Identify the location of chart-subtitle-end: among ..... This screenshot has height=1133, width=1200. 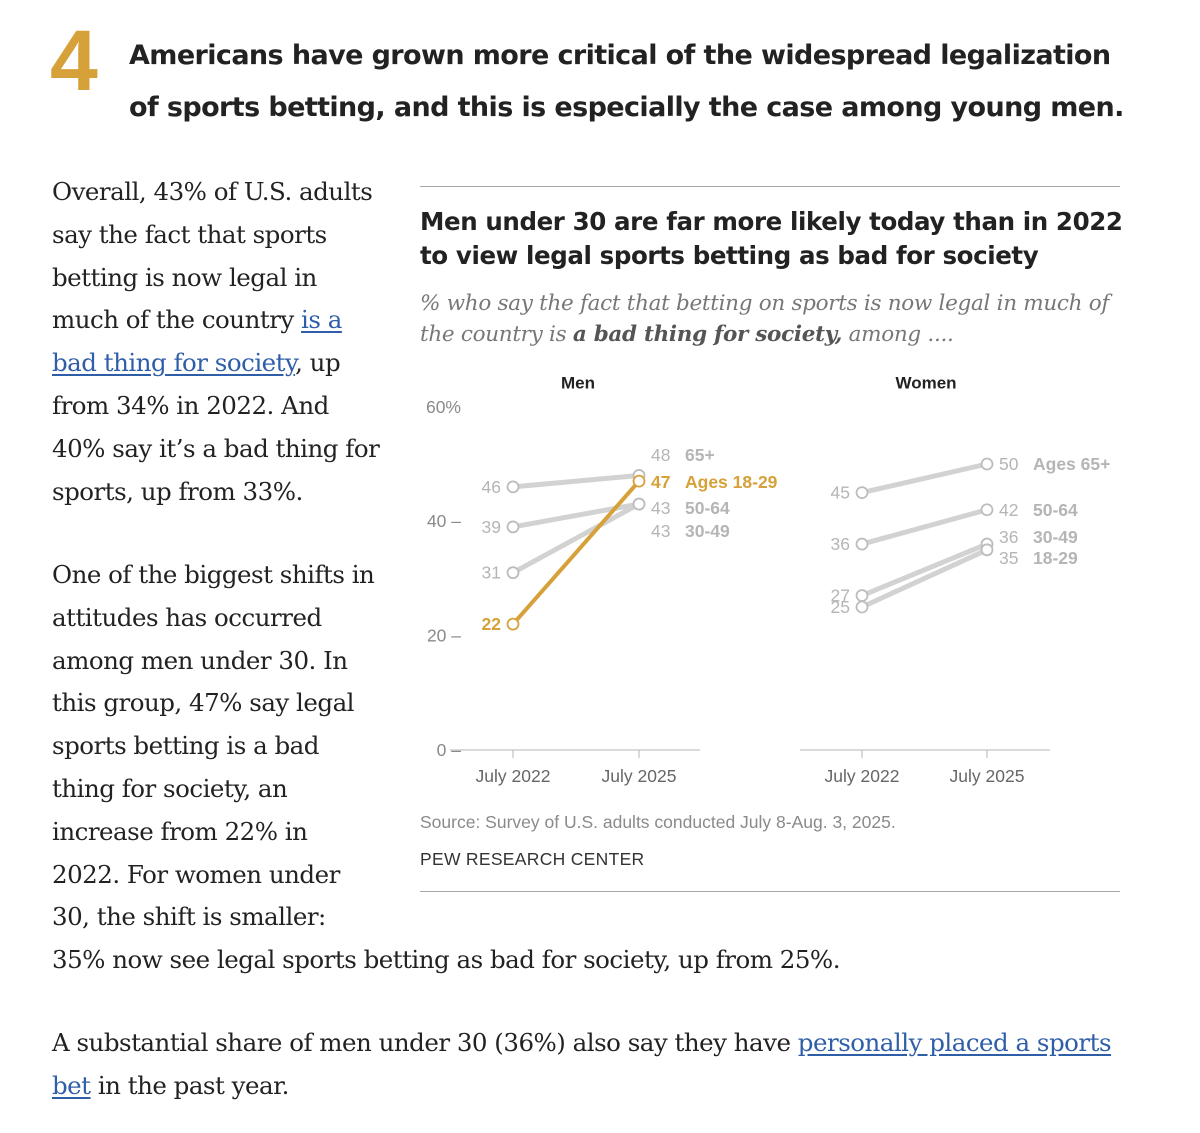
(898, 334).